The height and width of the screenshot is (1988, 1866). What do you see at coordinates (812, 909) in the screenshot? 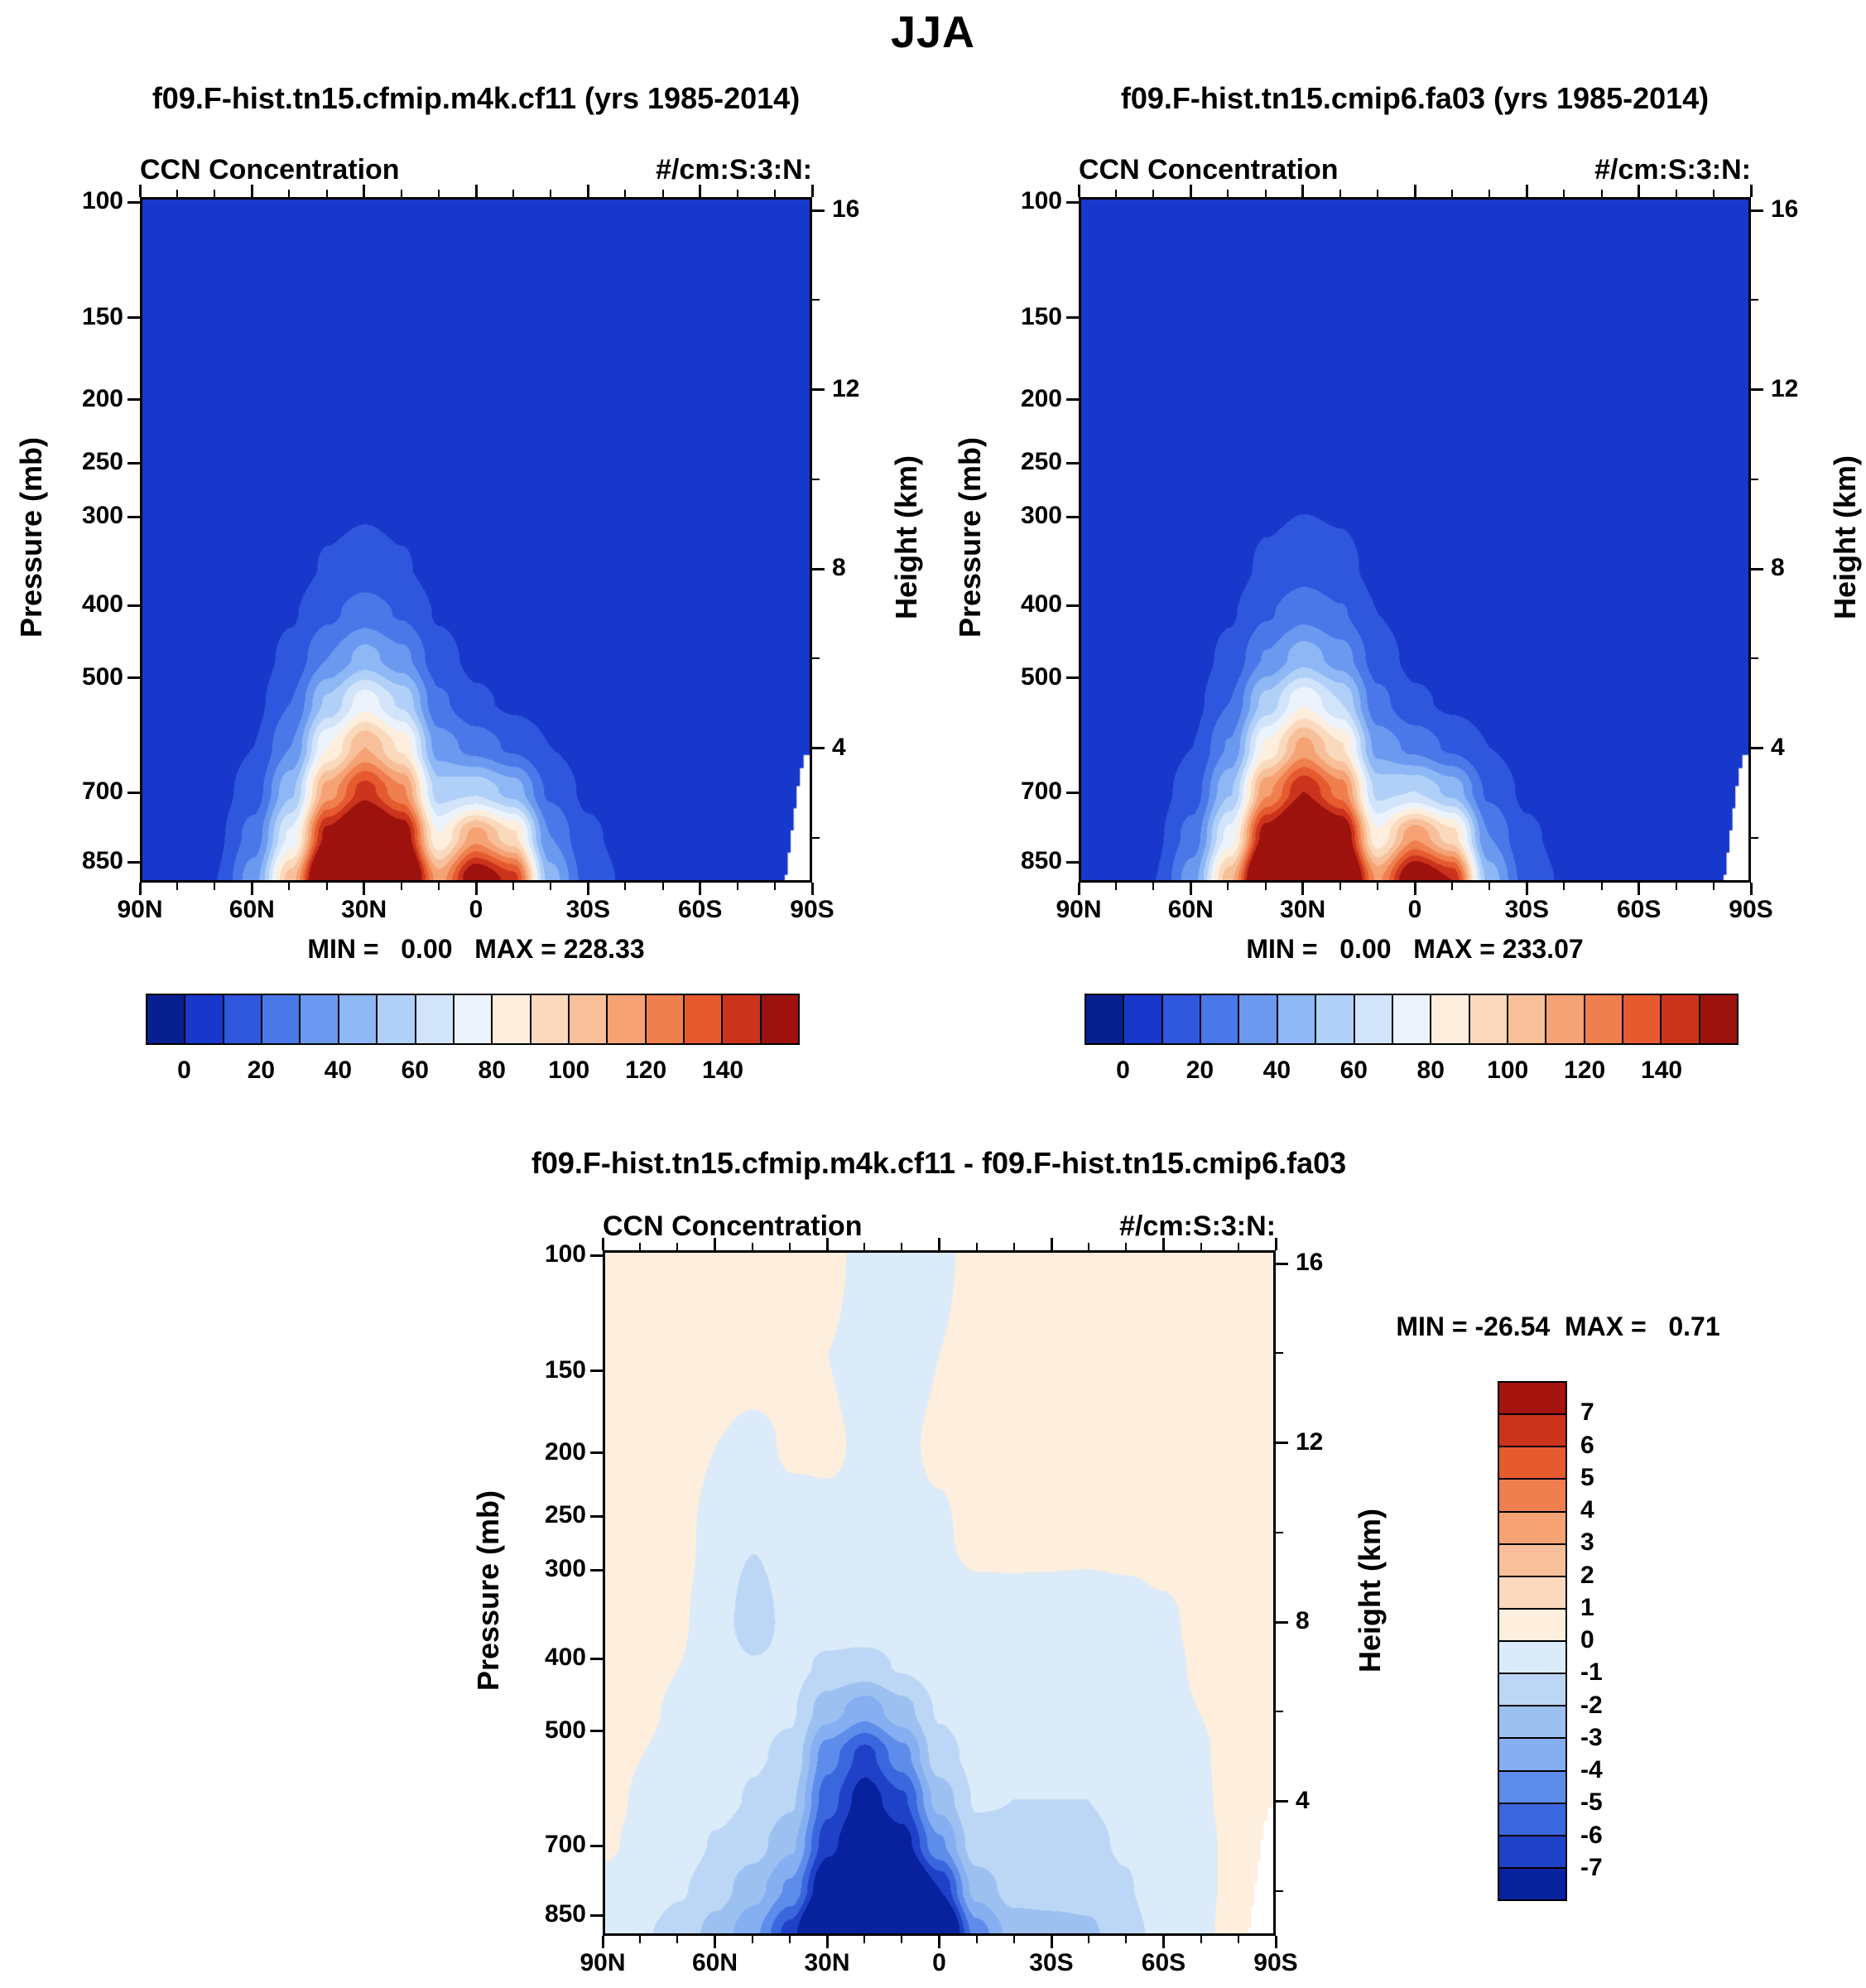
I see `latitude-tick-label: 90S` at bounding box center [812, 909].